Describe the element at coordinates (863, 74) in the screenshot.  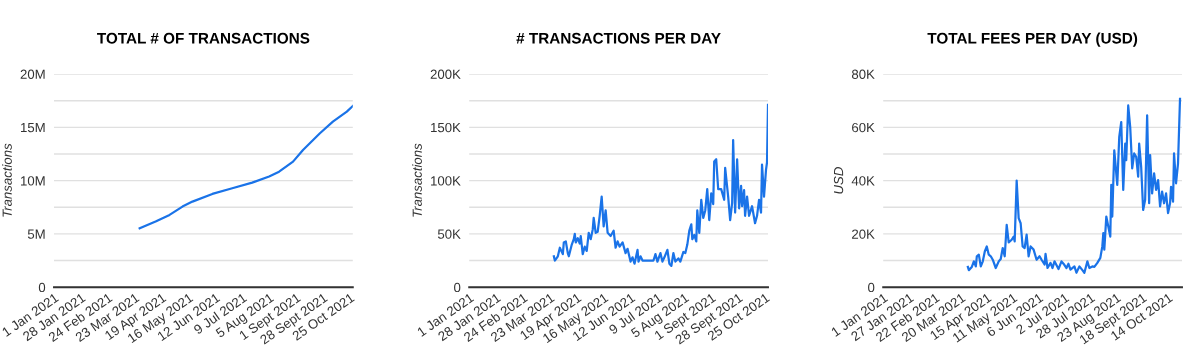
I see `y-tick-label: 80K` at that location.